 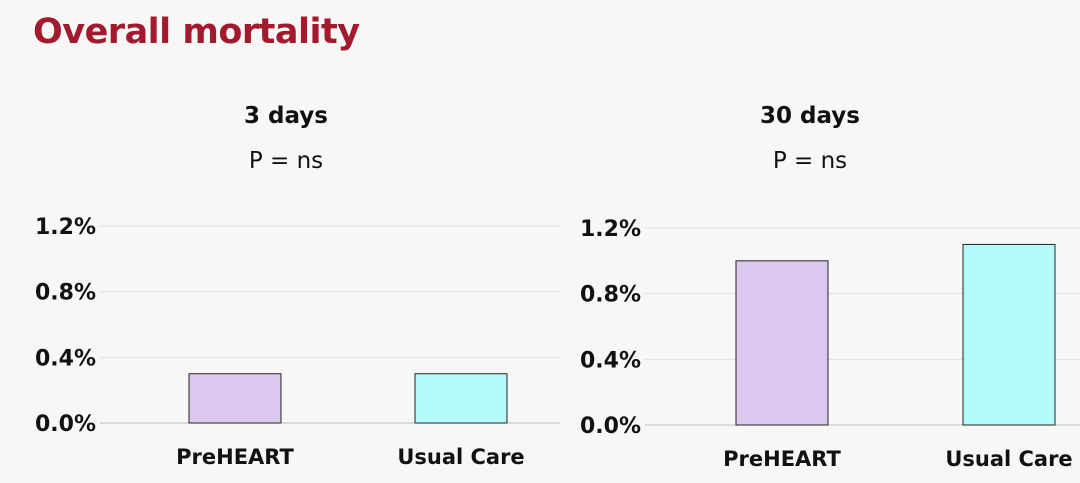 I want to click on chart-1-tick-label: 0.4%, so click(x=65, y=358).